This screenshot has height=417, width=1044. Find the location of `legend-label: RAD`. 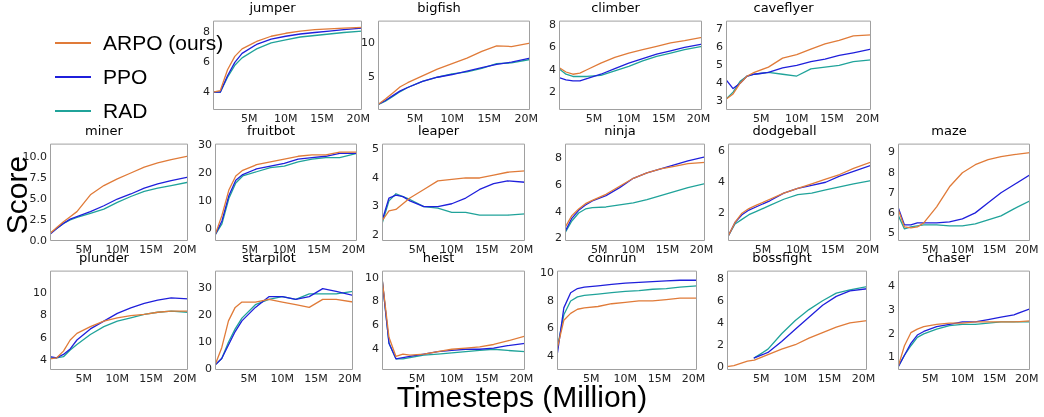

legend-label: RAD is located at coordinates (125, 111).